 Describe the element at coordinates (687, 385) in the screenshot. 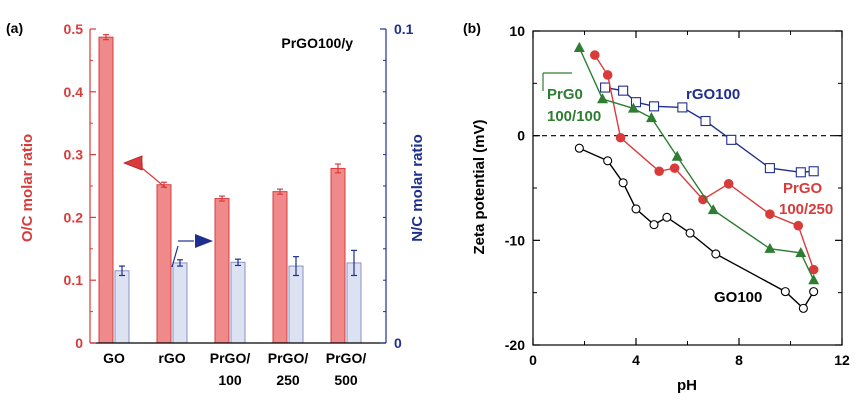

I see `panel-b-x-label: pH` at that location.